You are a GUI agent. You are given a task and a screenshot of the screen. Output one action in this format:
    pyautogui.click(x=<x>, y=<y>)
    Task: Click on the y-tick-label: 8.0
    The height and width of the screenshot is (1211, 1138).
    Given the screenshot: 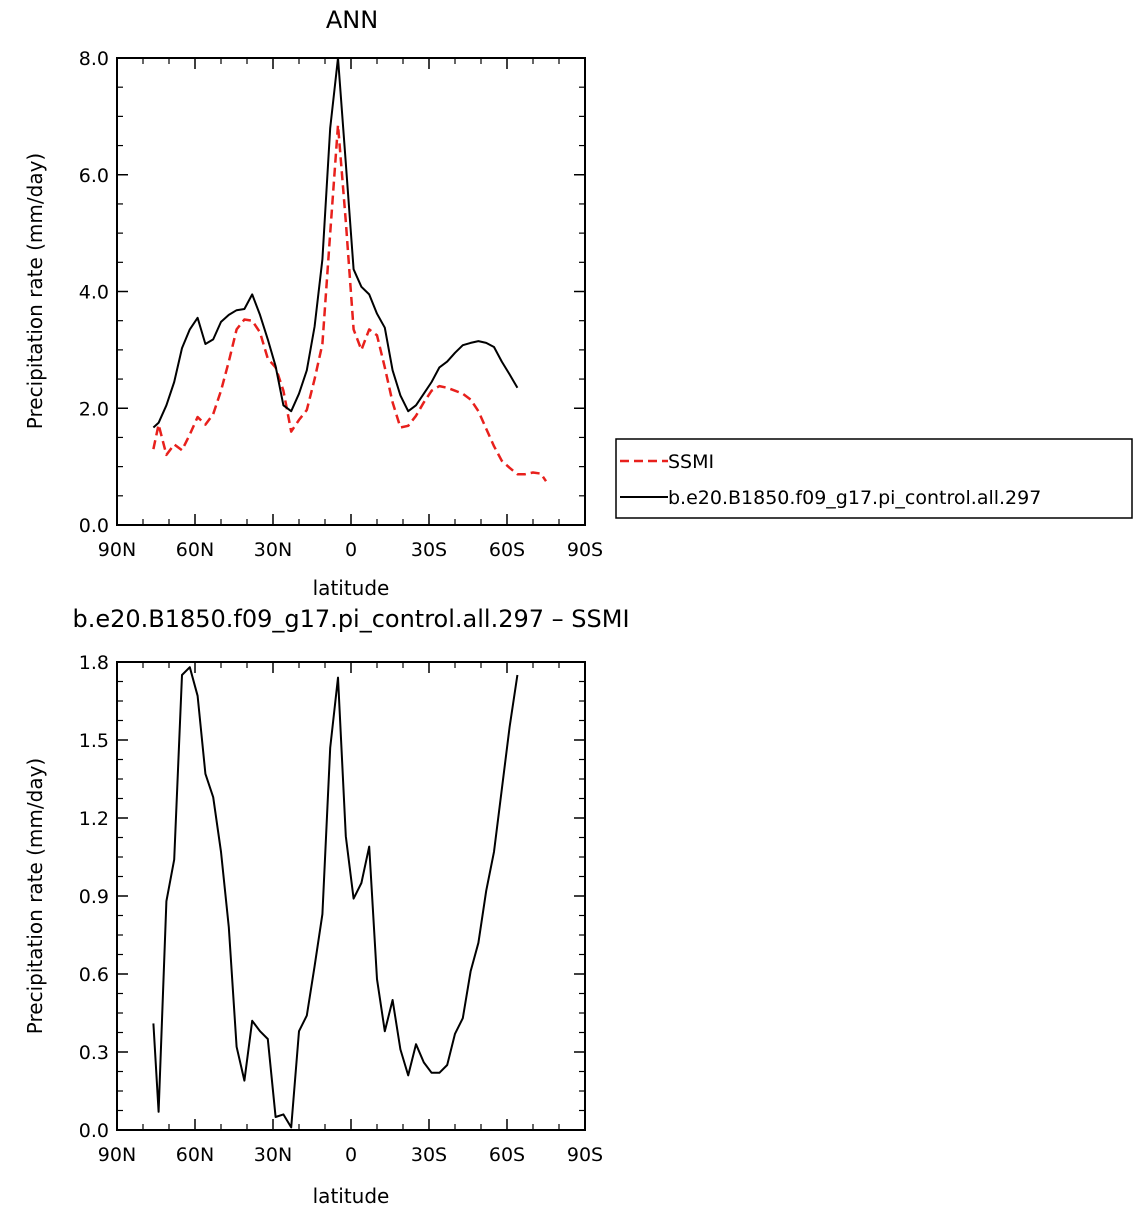 What is the action you would take?
    pyautogui.click(x=94, y=59)
    